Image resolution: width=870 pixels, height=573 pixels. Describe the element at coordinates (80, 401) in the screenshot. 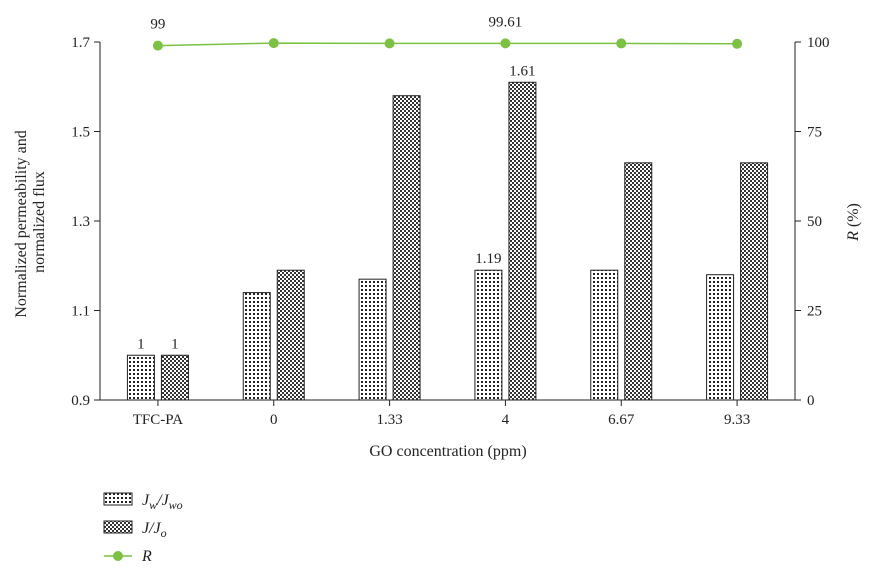

I see `y-tick-label: 0.9` at that location.